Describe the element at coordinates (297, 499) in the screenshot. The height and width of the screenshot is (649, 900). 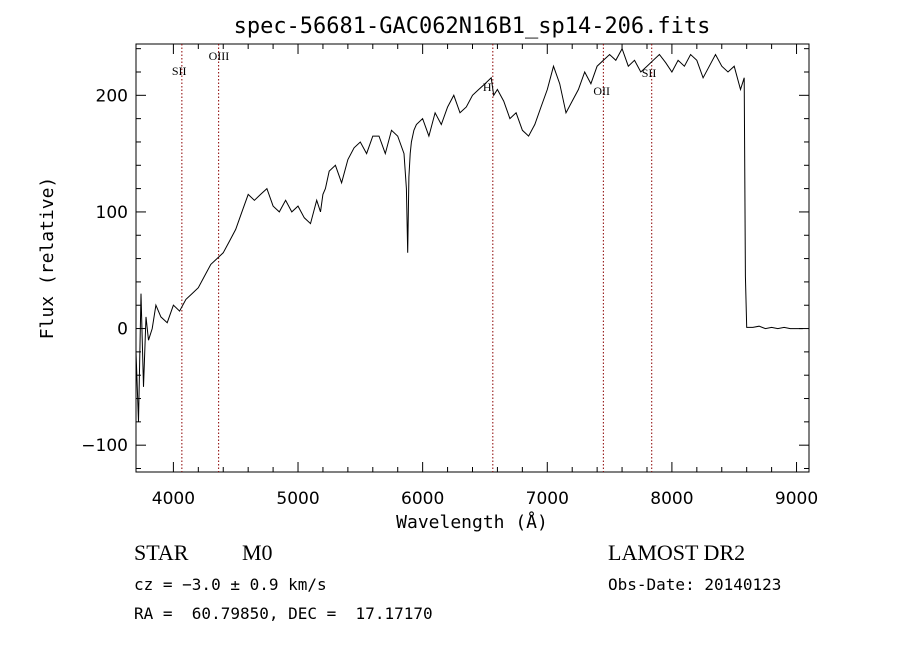
I see `x-tick-label: 5000` at that location.